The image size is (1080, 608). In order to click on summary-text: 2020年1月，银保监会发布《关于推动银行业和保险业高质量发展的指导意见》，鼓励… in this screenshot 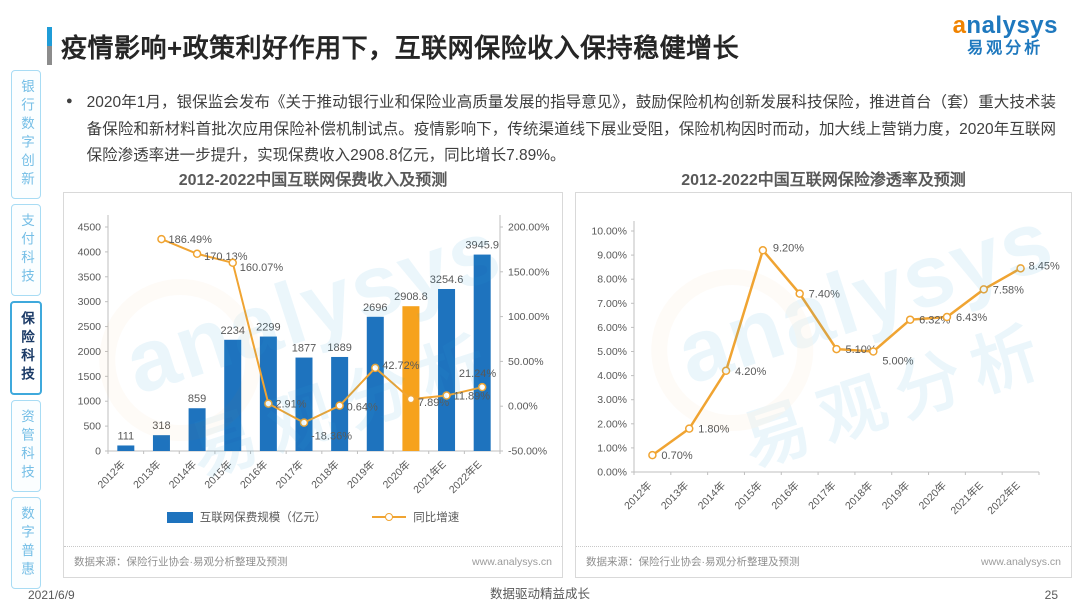, I will do `click(571, 129)`.